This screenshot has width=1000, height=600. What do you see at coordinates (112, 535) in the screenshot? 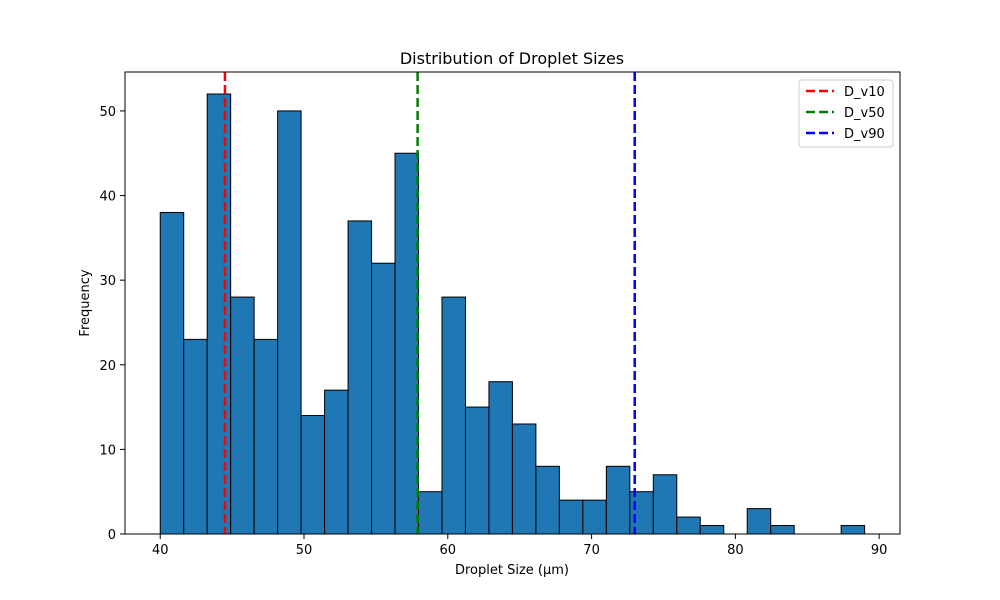
I see `y-tick-label: 0` at bounding box center [112, 535].